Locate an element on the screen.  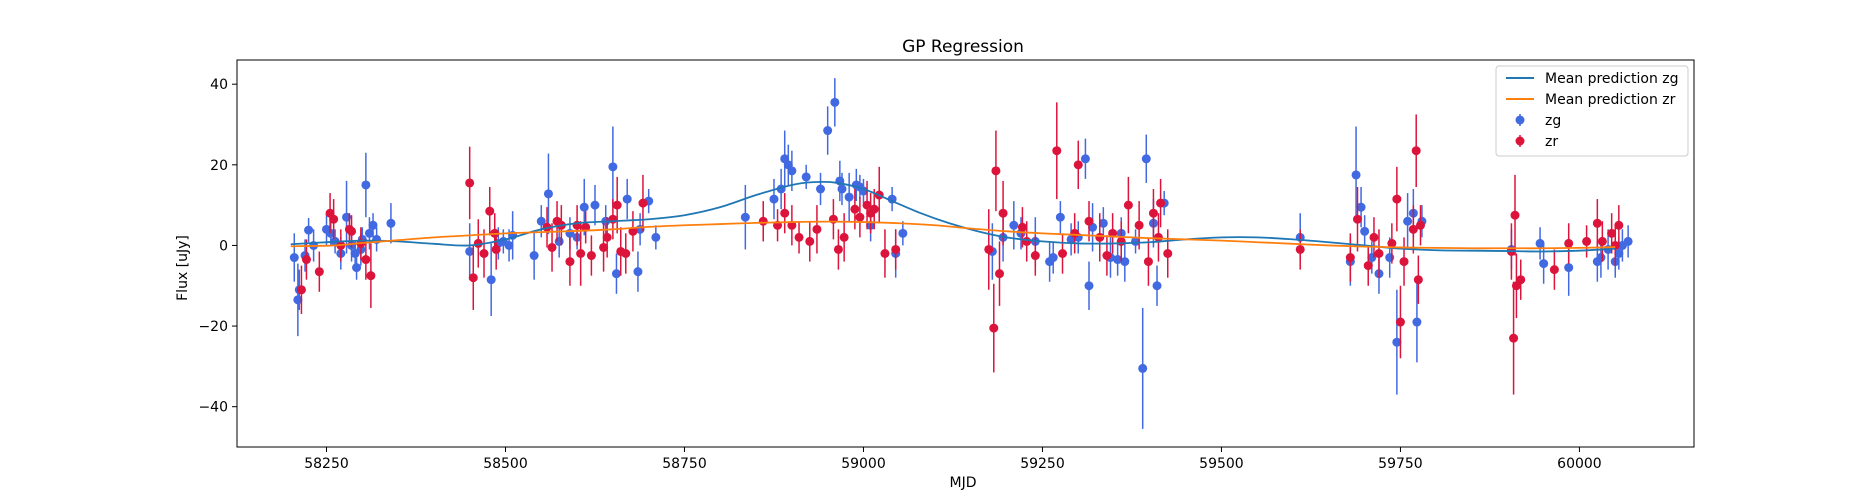
legend-label-mean-zr: Mean prediction zr is located at coordinates (1610, 100).